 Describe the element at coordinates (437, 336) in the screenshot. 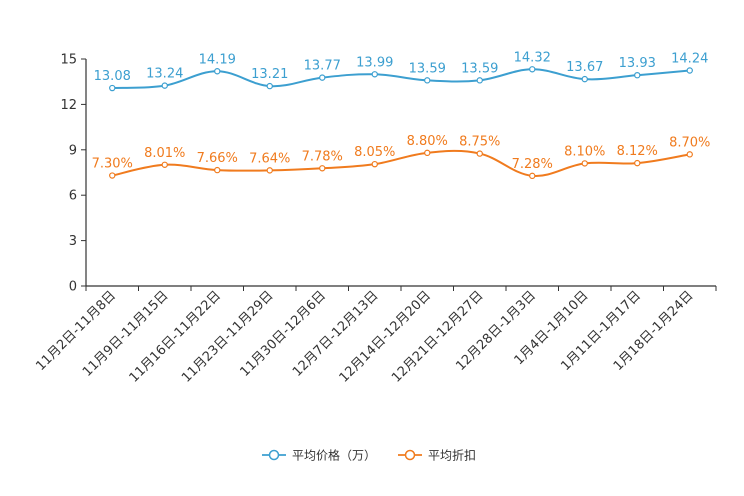

I see `x-tick-label: 12月21日-12月27日` at that location.